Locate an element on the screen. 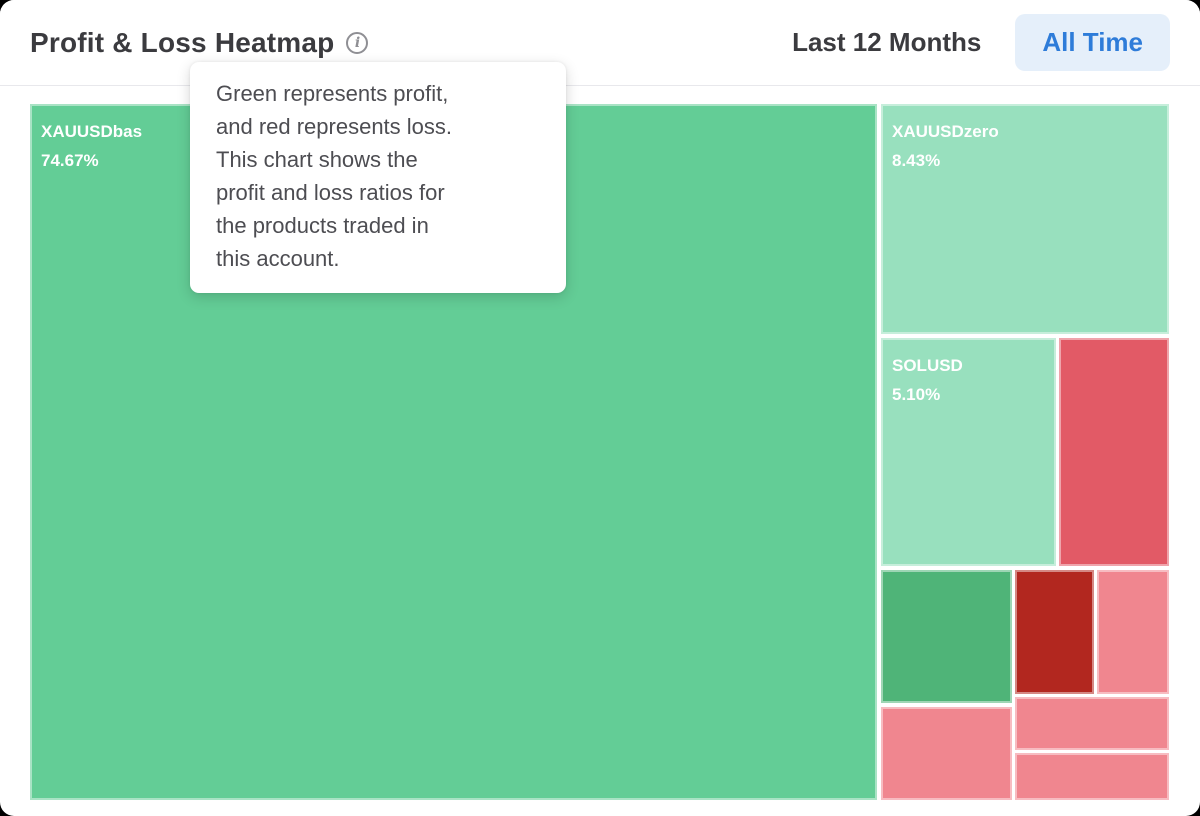 This screenshot has height=816, width=1200. info-icon: i is located at coordinates (357, 42).